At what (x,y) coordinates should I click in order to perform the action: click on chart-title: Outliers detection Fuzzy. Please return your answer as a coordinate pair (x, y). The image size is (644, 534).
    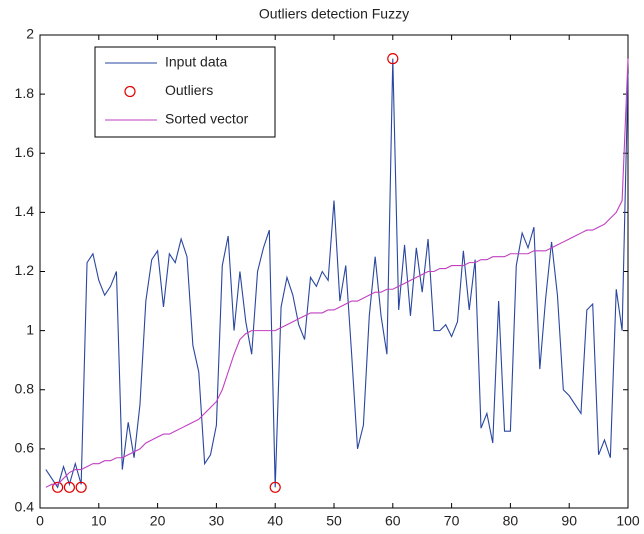
    Looking at the image, I should click on (334, 14).